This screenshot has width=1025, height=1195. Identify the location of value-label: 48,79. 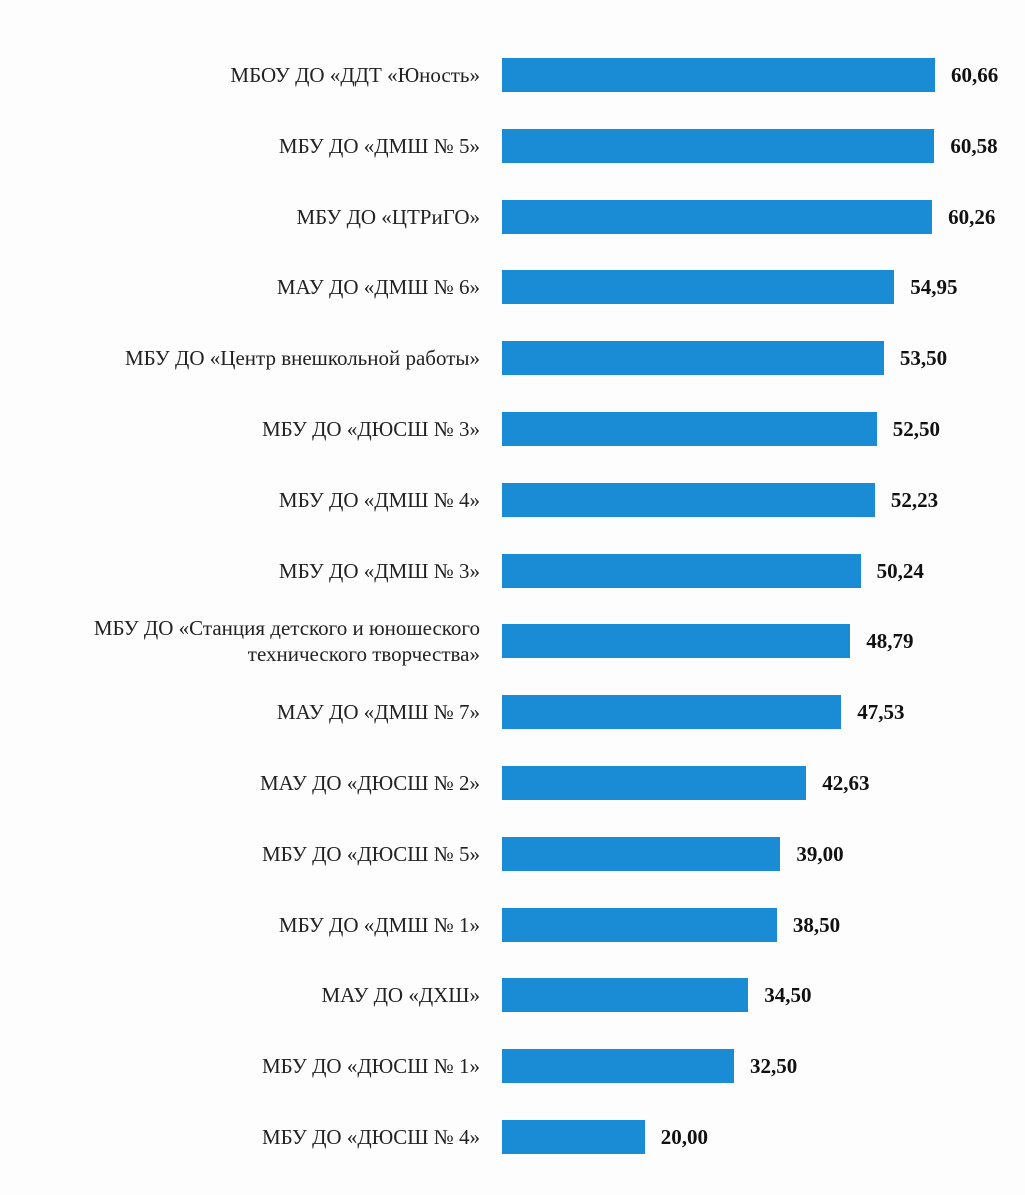
(890, 641).